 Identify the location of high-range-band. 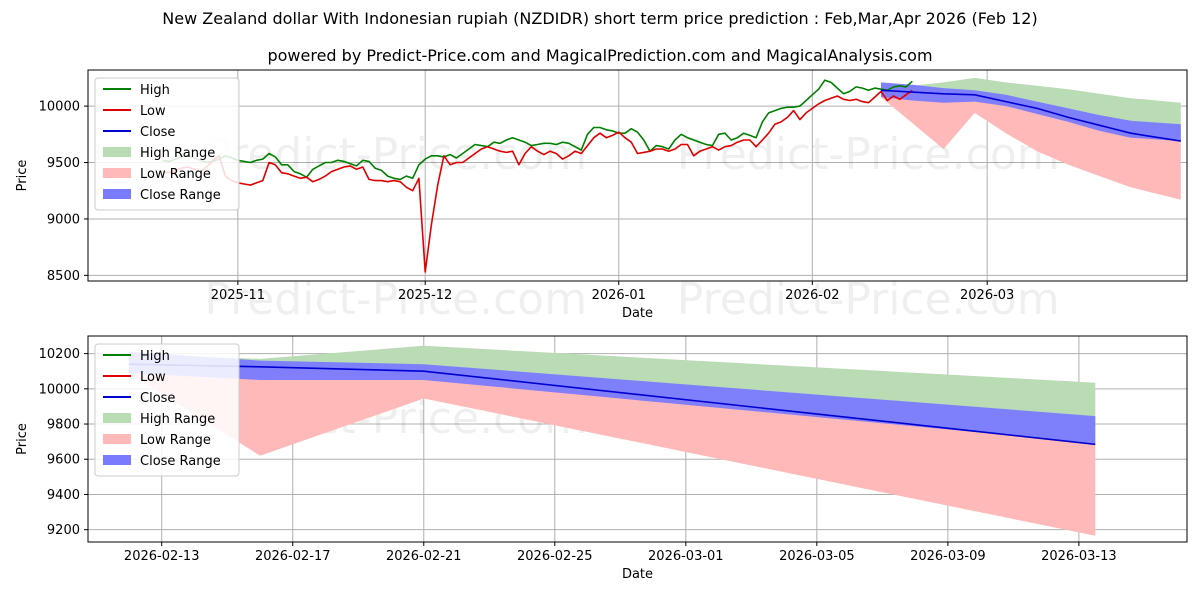
(612, 395).